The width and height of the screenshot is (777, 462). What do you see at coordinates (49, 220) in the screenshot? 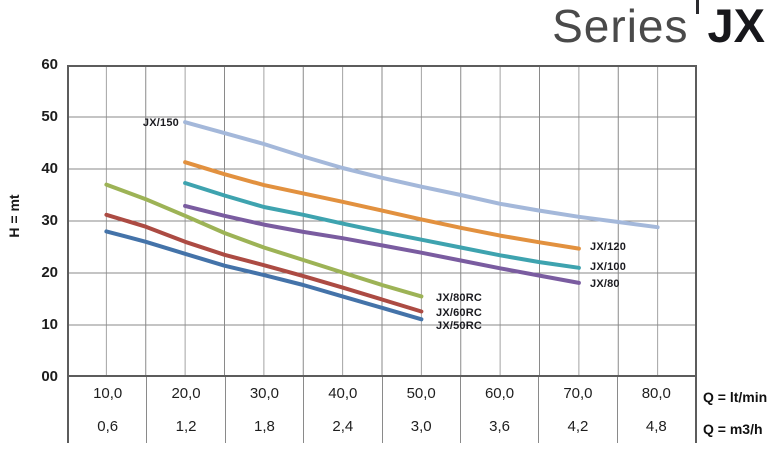
I see `y-tick-30: 30` at bounding box center [49, 220].